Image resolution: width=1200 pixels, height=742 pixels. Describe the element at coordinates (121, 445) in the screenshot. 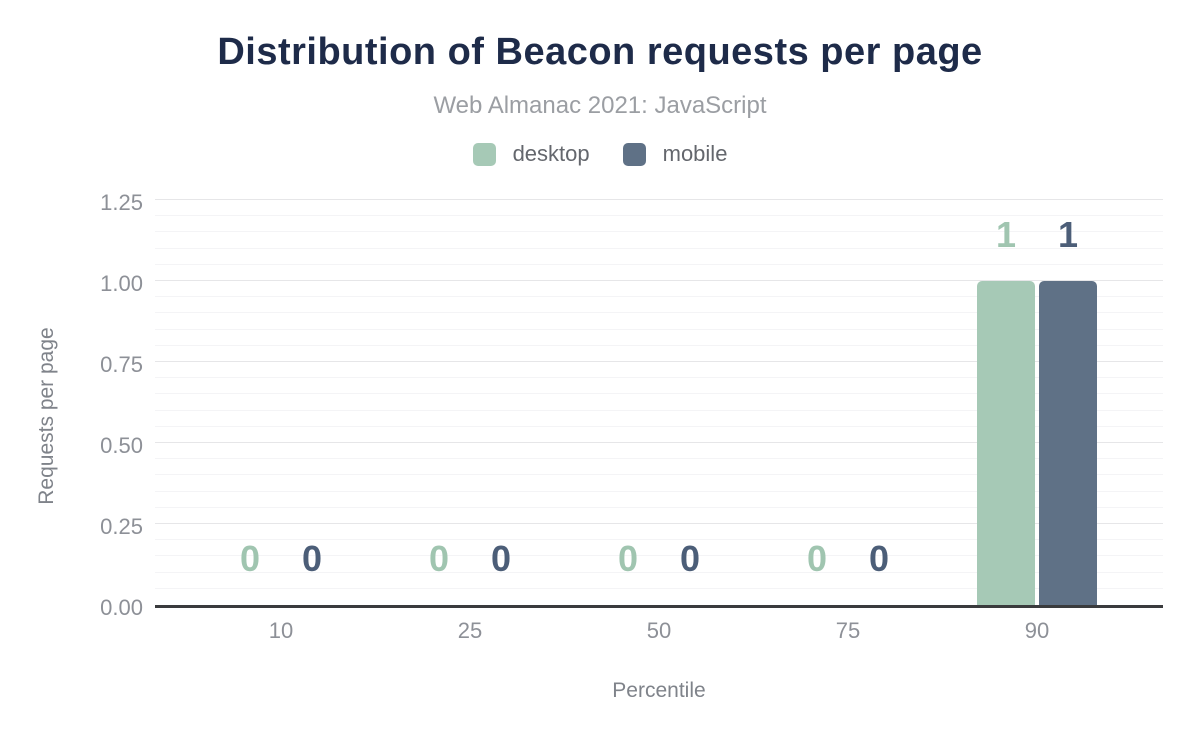

I see `y-tick-label: 0.50` at that location.